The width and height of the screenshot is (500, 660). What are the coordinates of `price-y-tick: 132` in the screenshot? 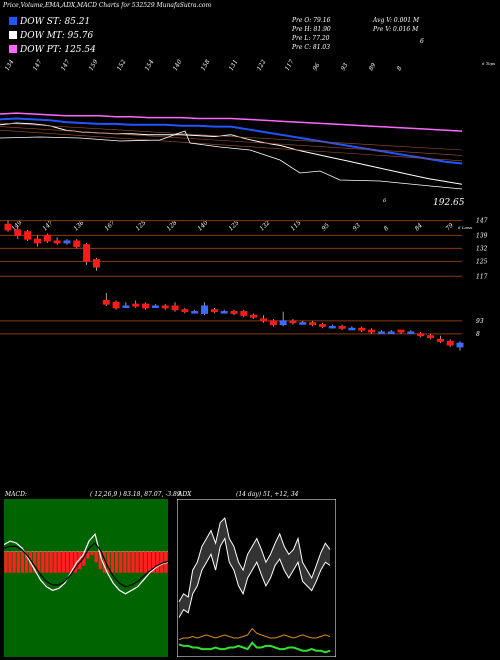 It's located at (482, 248).